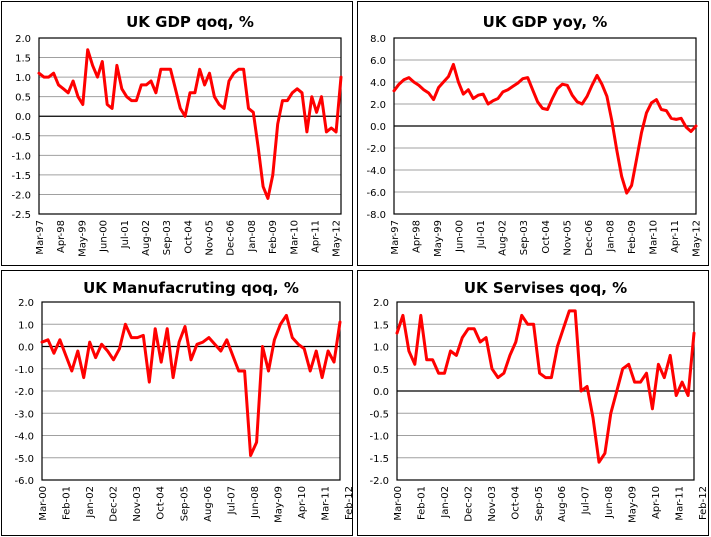  Describe the element at coordinates (184, 503) in the screenshot. I see `x-tick-label: Sep-05` at that location.